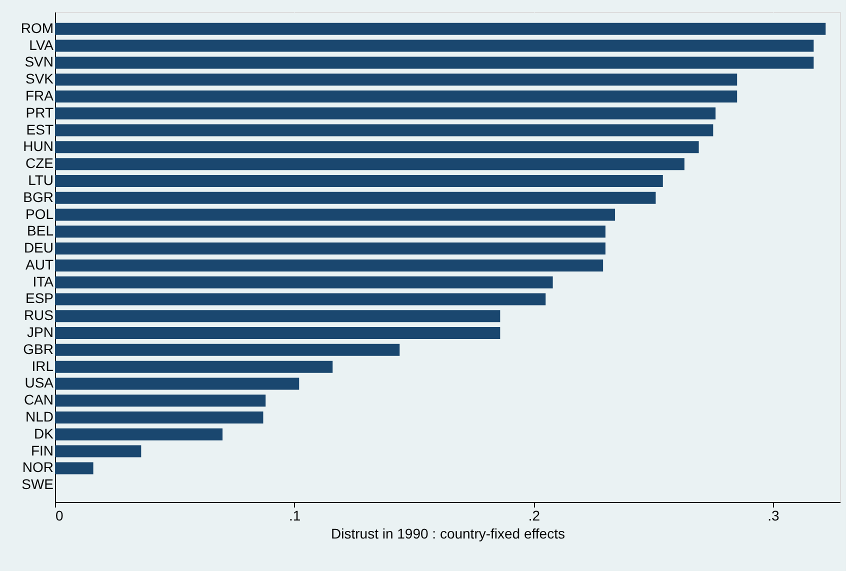  What do you see at coordinates (38, 146) in the screenshot?
I see `y-tick-label: HUN` at bounding box center [38, 146].